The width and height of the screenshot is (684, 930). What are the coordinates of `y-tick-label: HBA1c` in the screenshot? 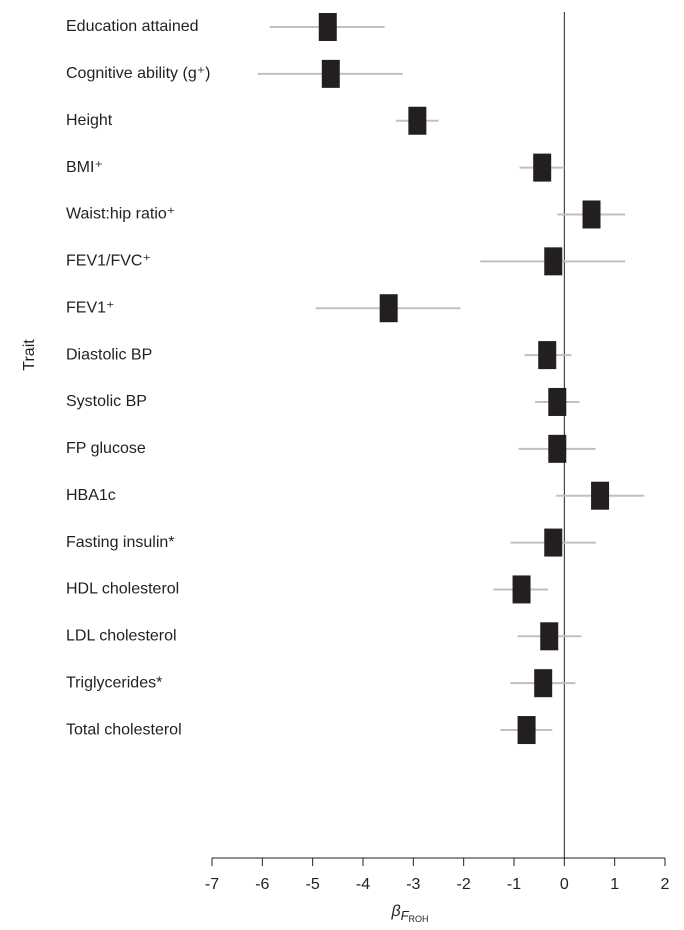 It's located at (91, 495).